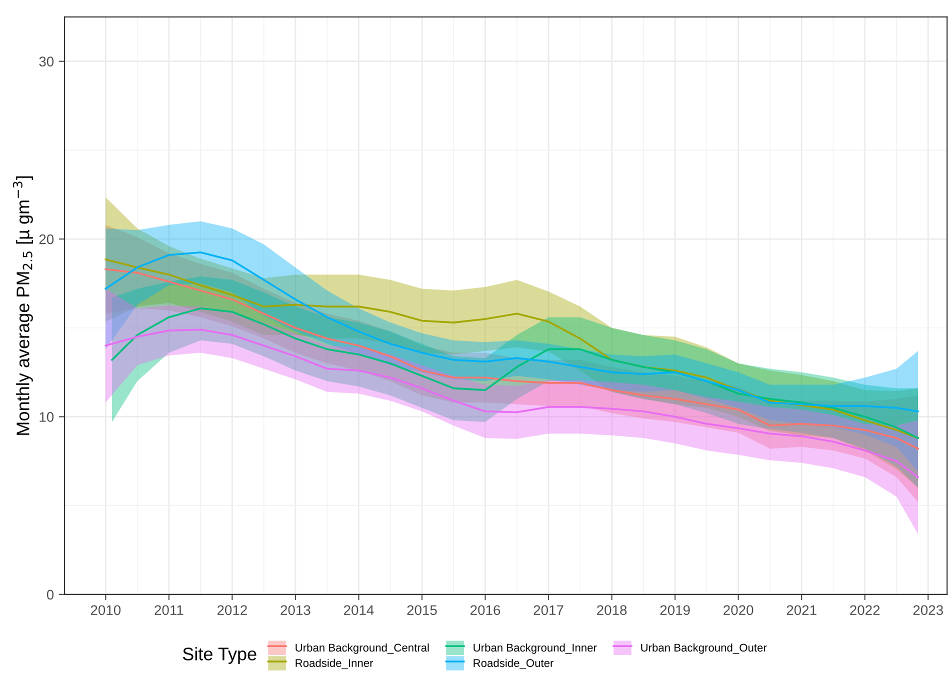  Describe the element at coordinates (704, 648) in the screenshot. I see `legend-label: Urban Background_Outer` at that location.